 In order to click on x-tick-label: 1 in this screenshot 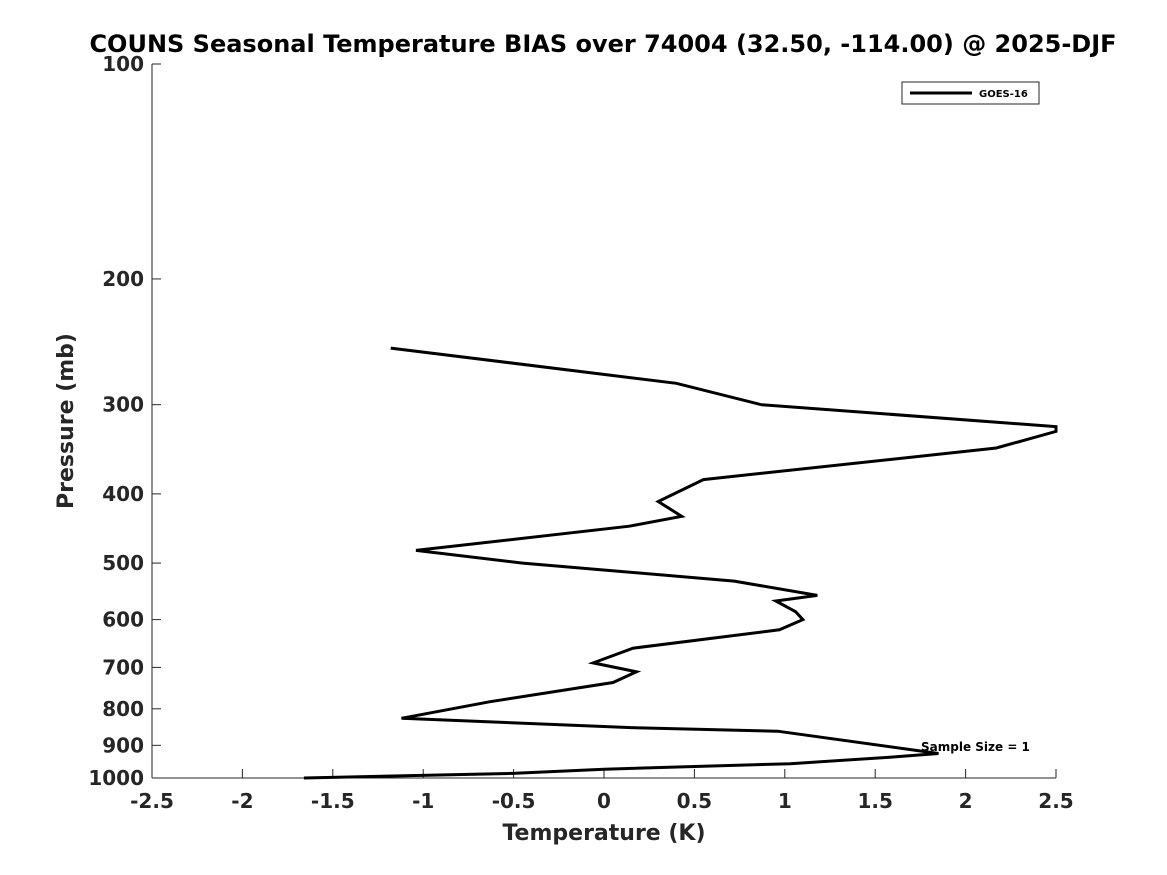, I will do `click(785, 801)`.